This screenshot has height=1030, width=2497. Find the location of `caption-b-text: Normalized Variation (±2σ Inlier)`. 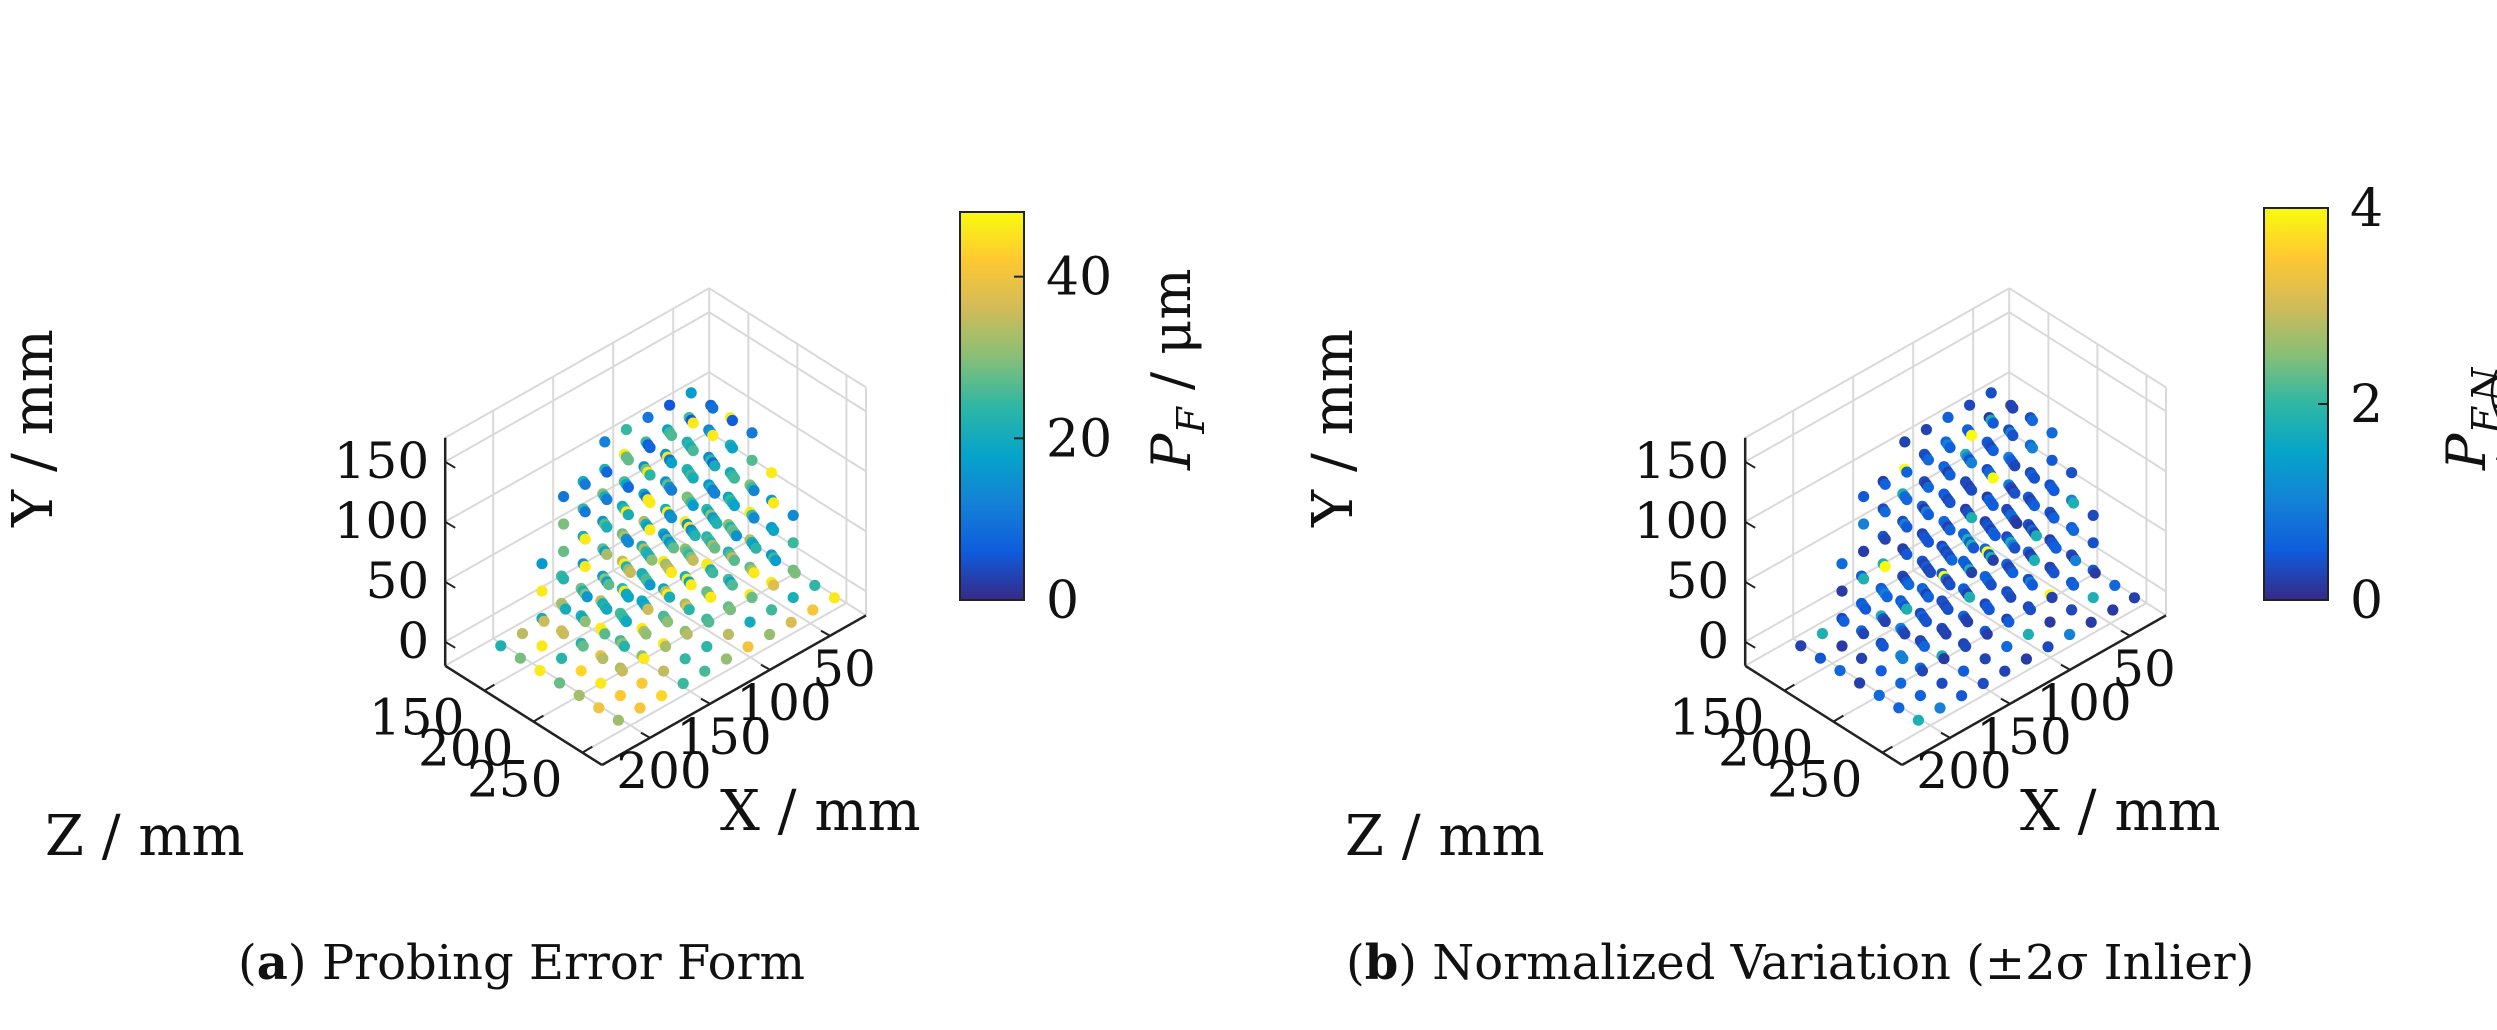

caption-b-text: Normalized Variation (±2σ Inlier) is located at coordinates (1843, 963).